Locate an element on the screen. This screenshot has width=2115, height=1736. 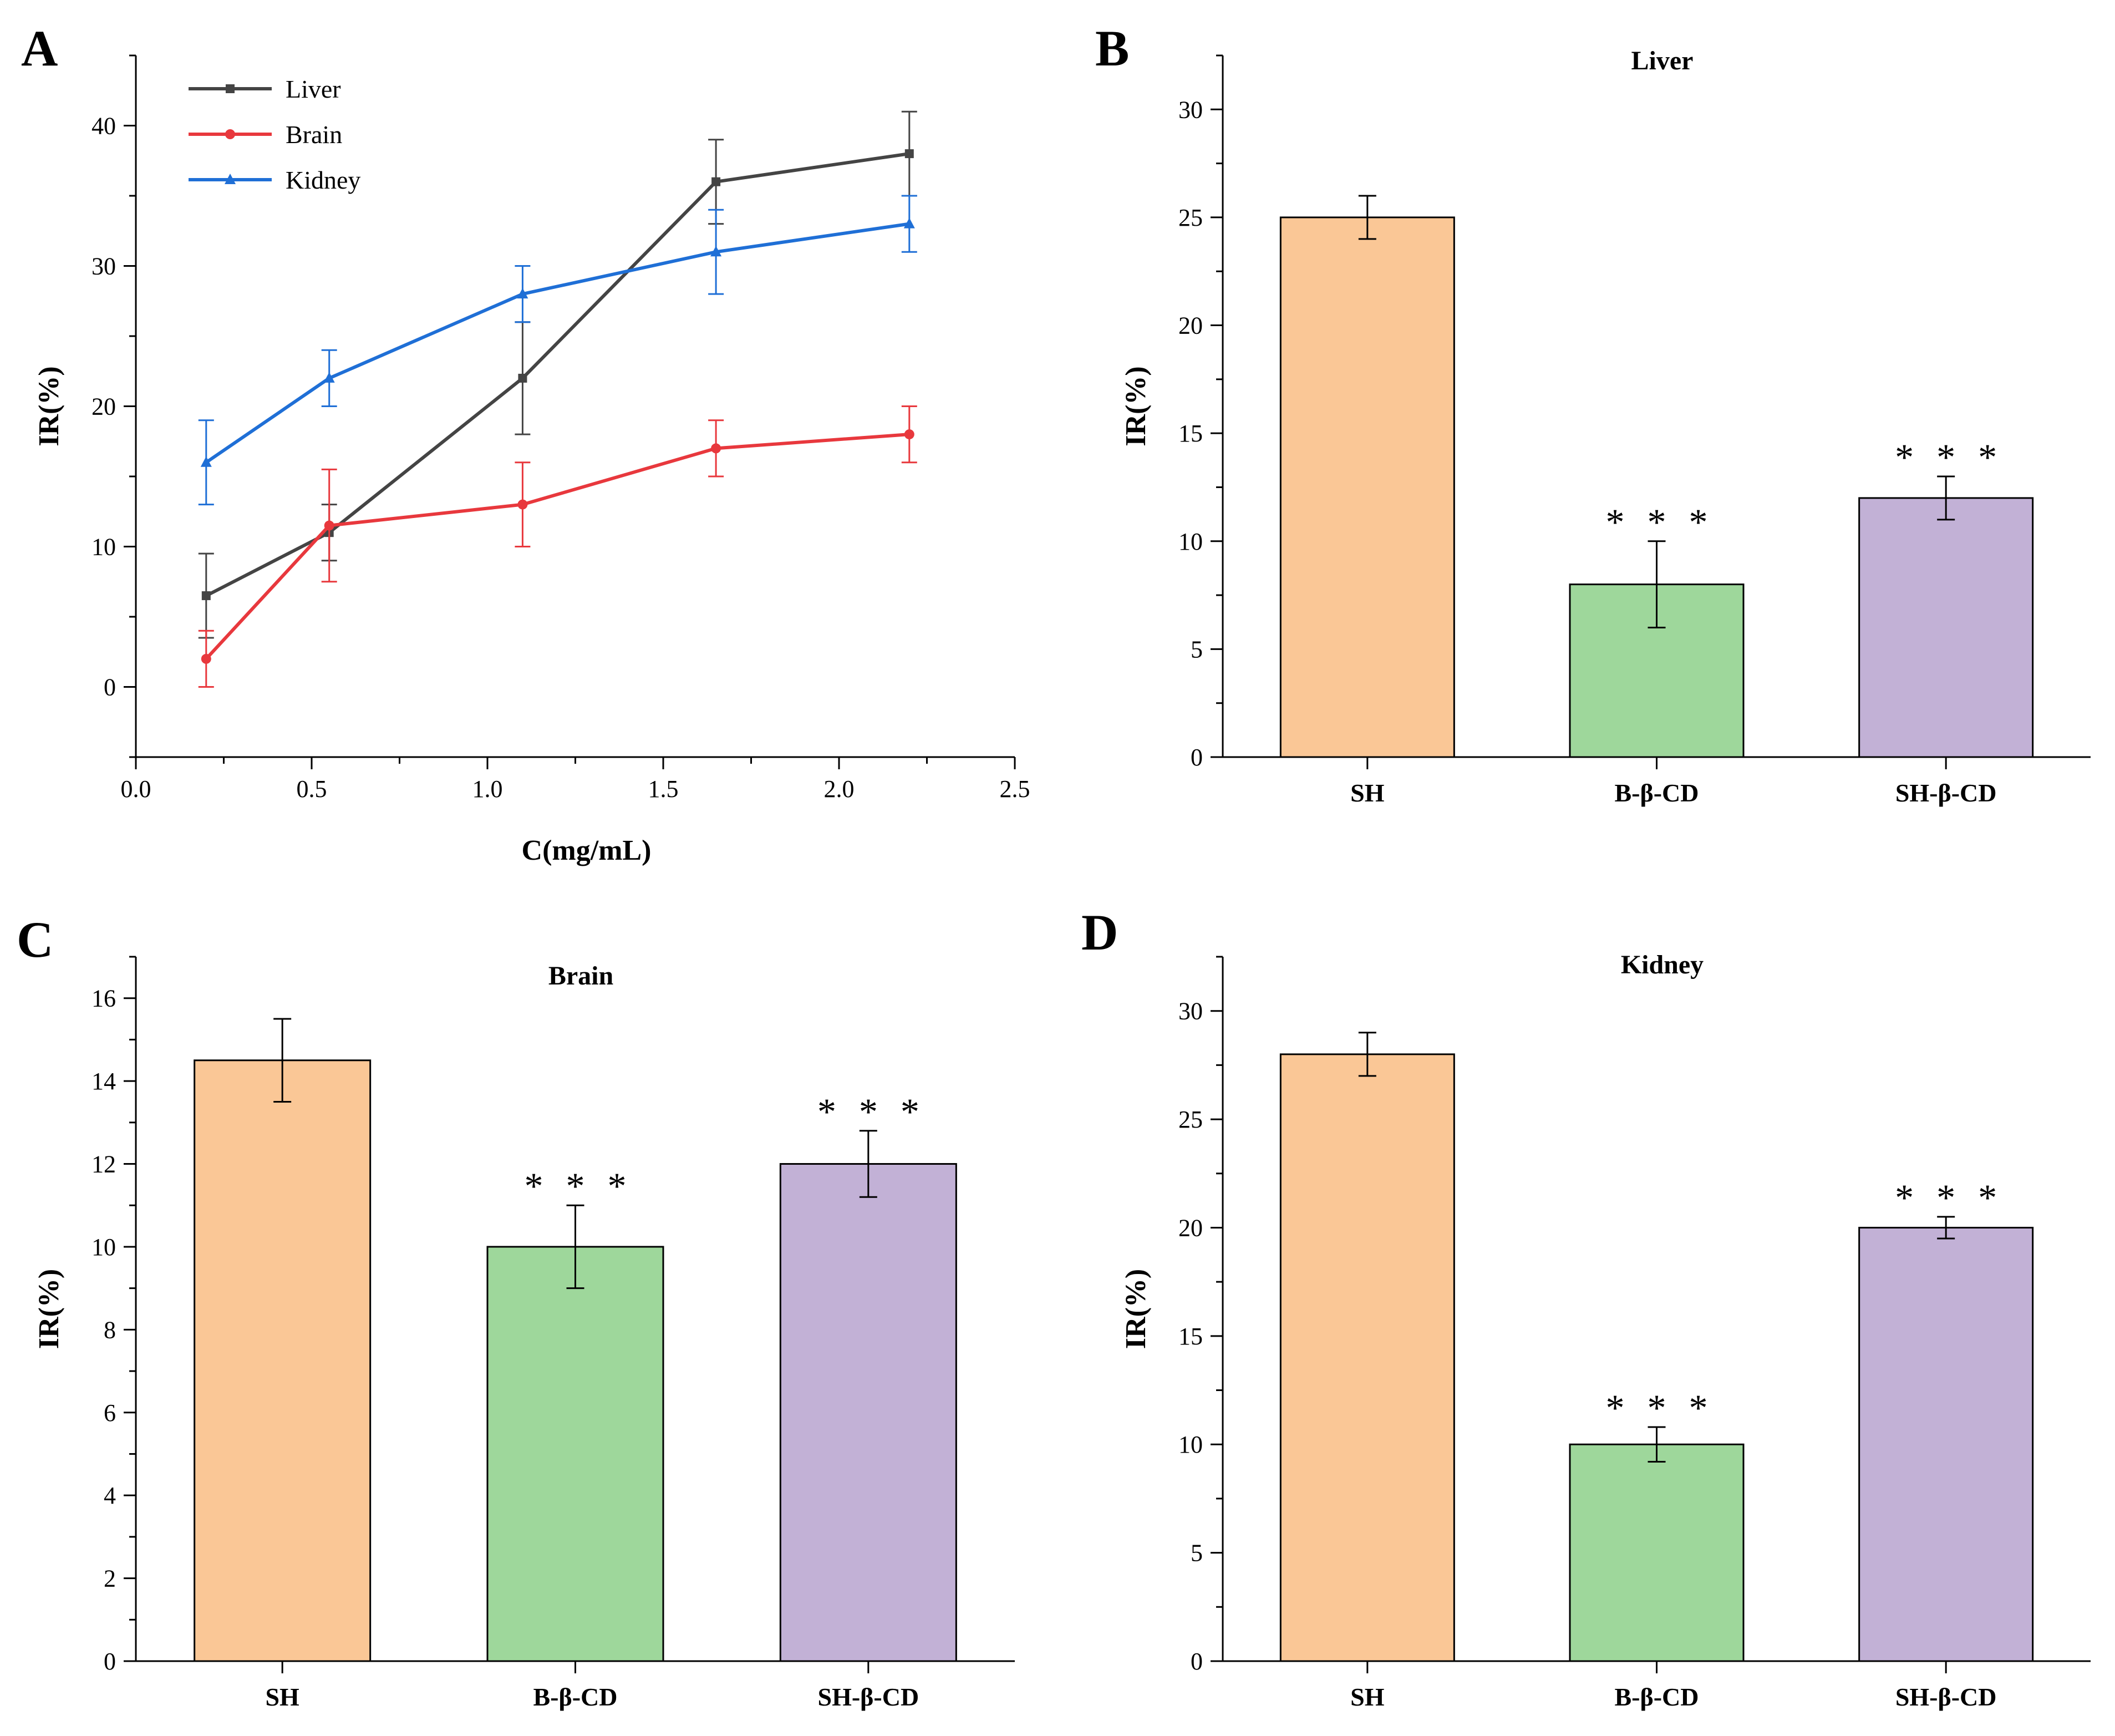
C-ytick-label: 12 is located at coordinates (103, 1165).